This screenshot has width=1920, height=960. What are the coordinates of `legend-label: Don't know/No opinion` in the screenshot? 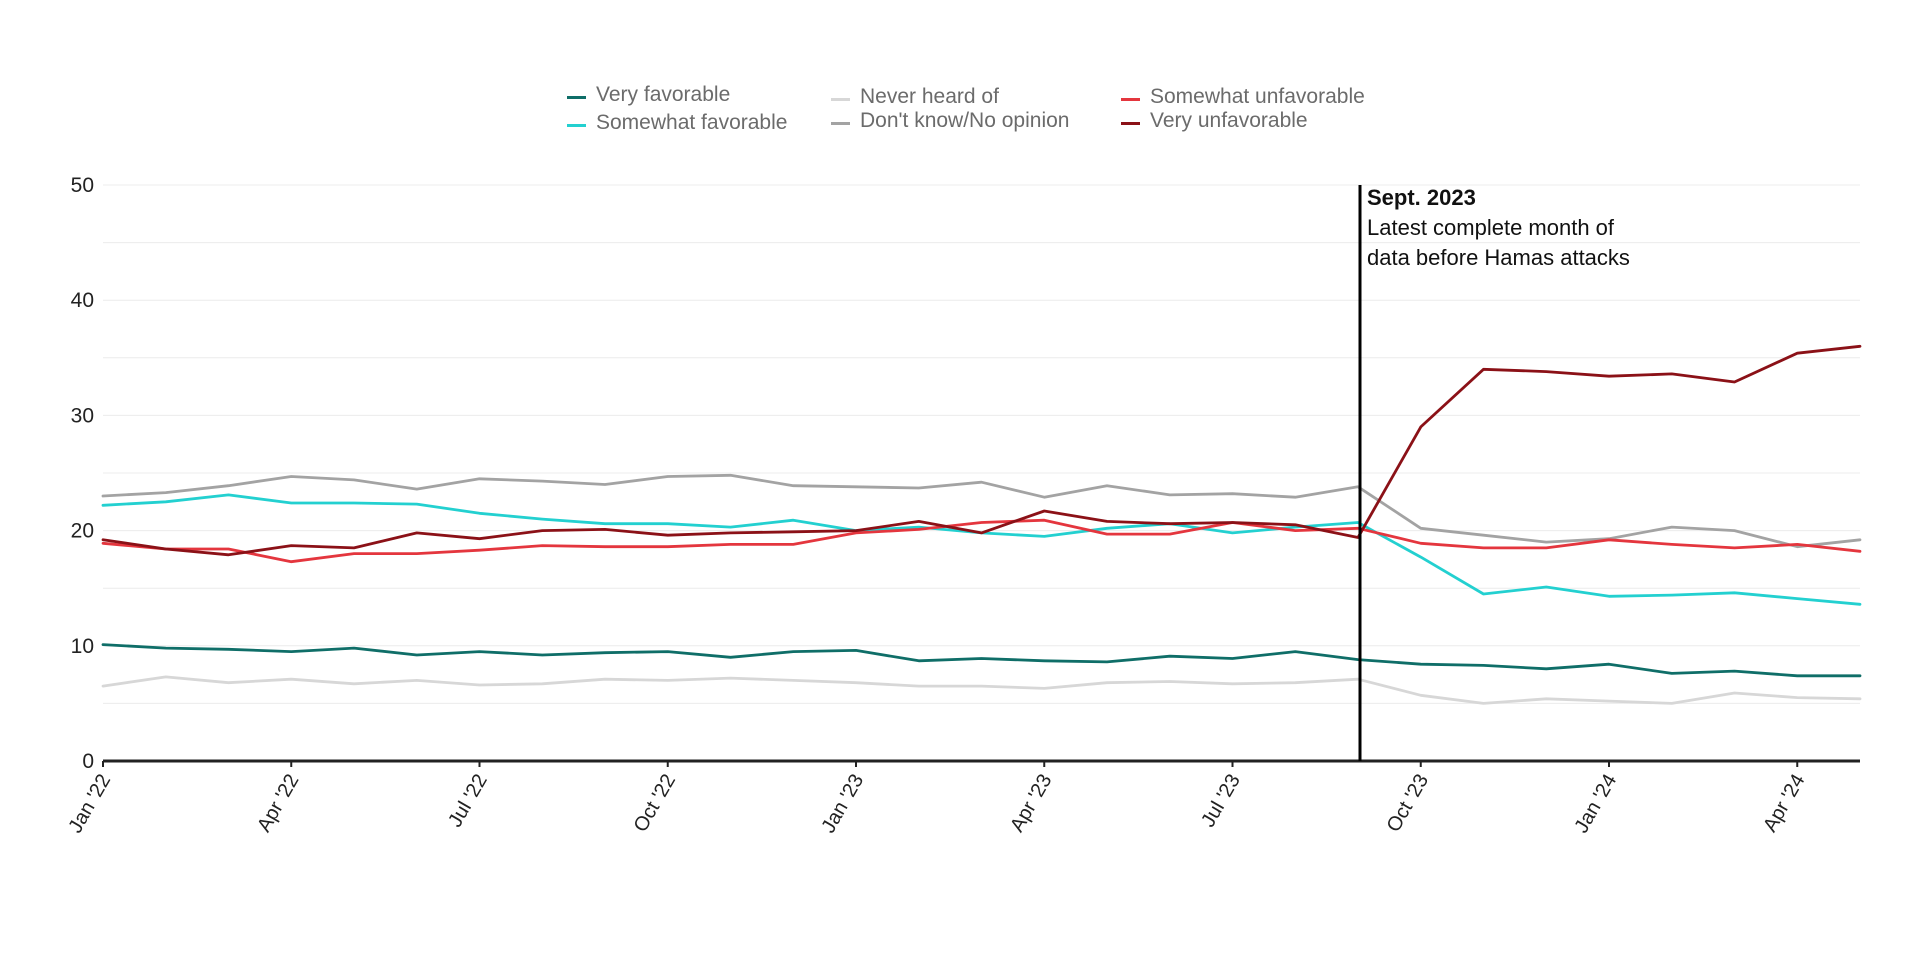 It's located at (965, 120).